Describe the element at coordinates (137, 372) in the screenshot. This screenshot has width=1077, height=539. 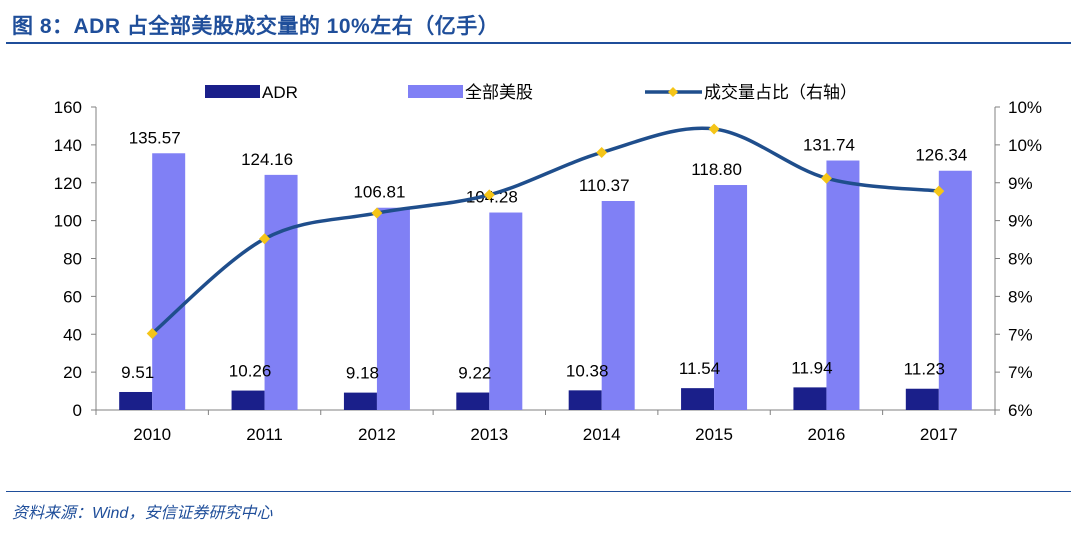
I see `adr-value-label: 9.51` at that location.